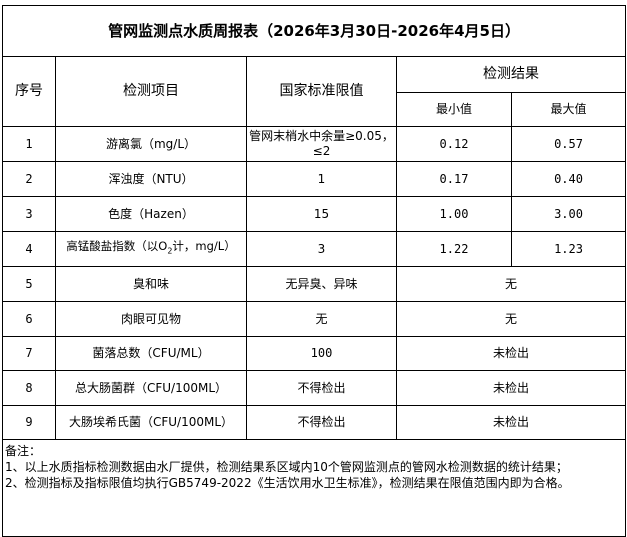  Describe the element at coordinates (29, 179) in the screenshot. I see `cell-seq: 2` at that location.